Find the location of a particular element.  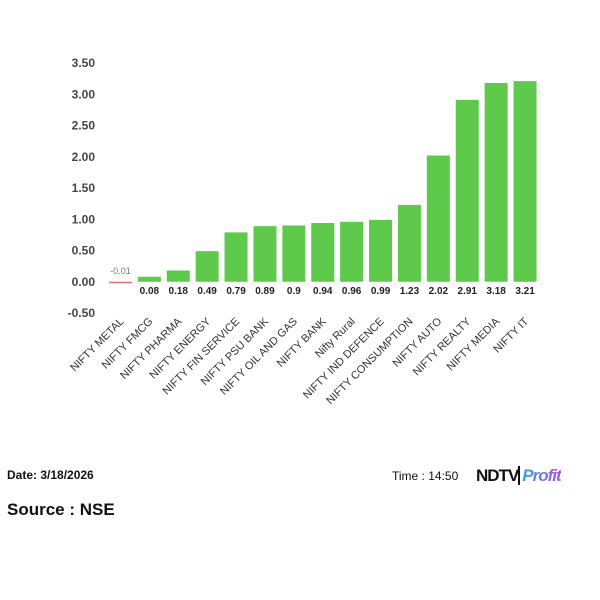

data-label: 3.21 is located at coordinates (525, 291).